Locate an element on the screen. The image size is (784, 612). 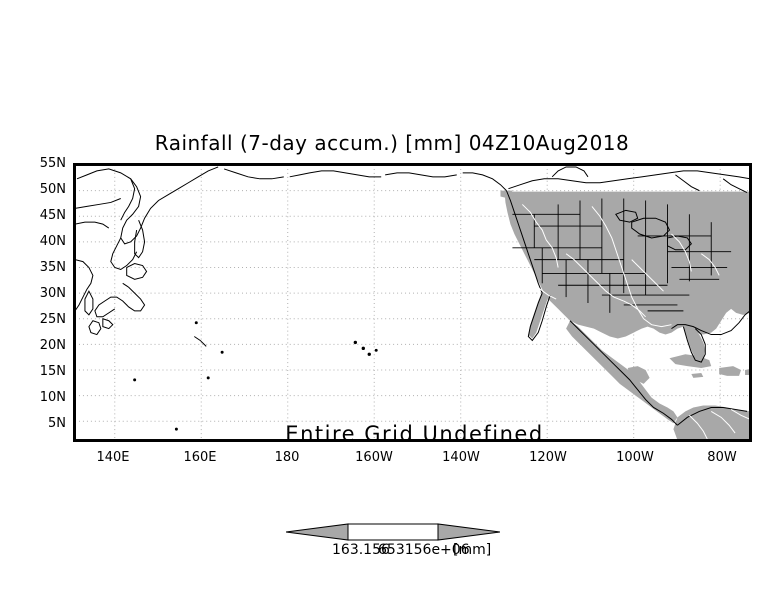
y-tick-label: 20N is located at coordinates (52, 345).